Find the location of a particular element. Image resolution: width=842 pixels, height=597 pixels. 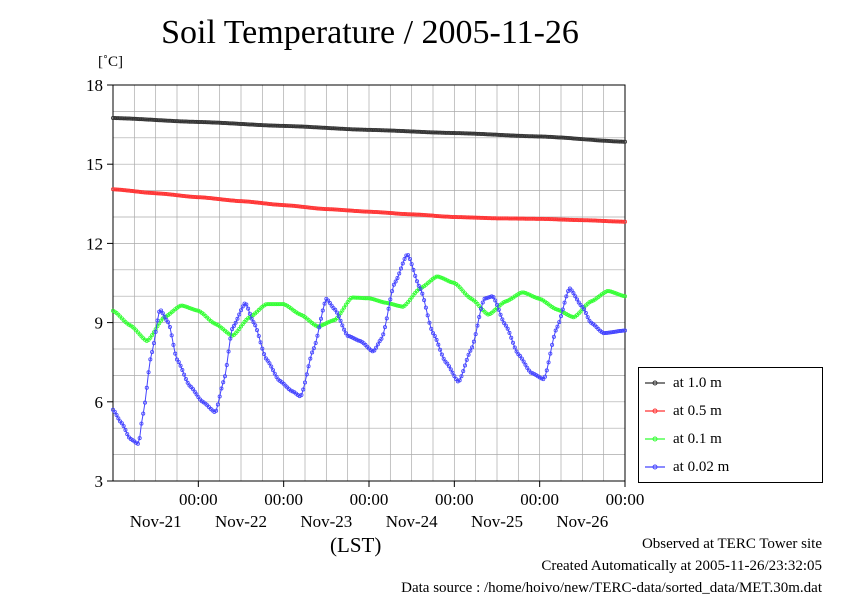

y-tick-label: 15 is located at coordinates (94, 164).